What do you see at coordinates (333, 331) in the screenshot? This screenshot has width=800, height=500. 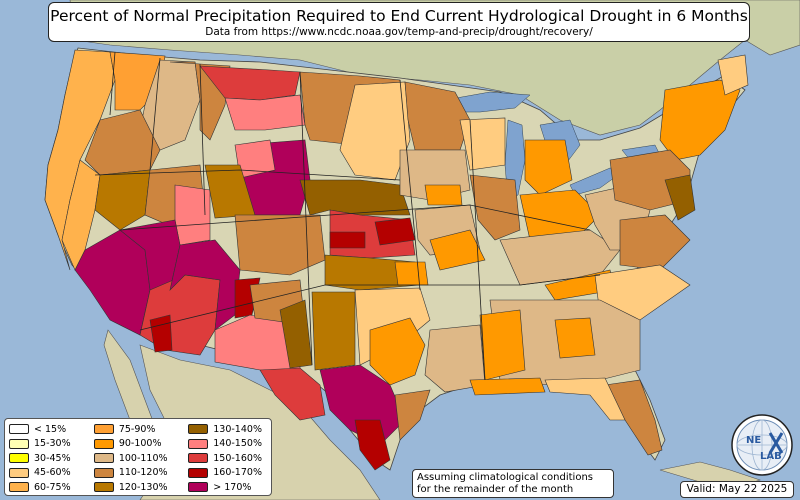 I see `region-texas-panhandle` at bounding box center [333, 331].